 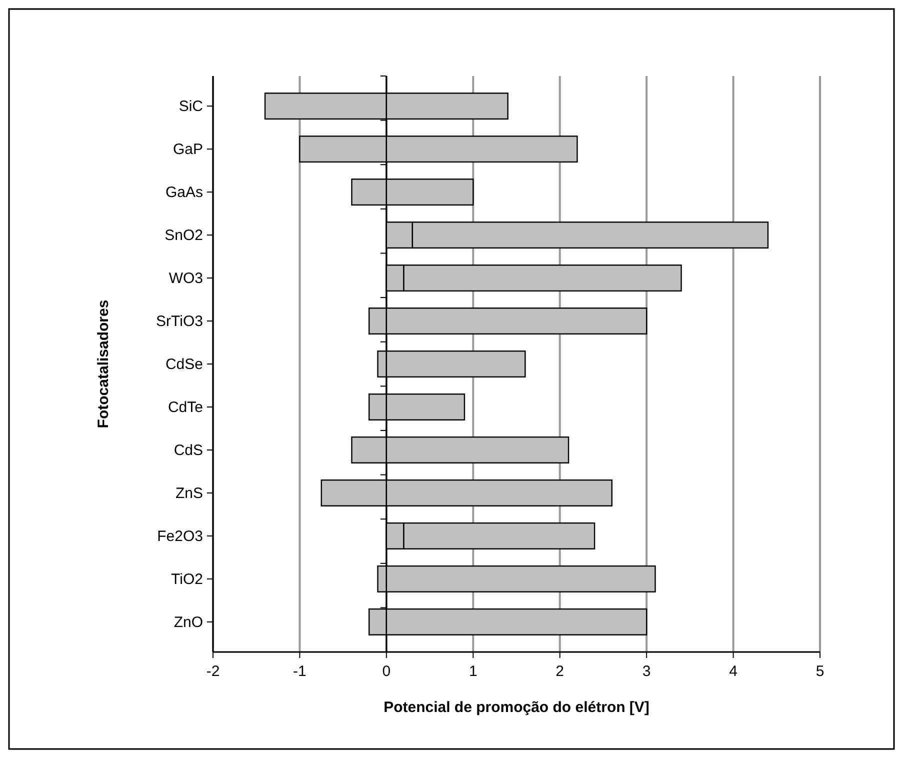 What do you see at coordinates (473, 671) in the screenshot?
I see `x-tick-label: 1` at bounding box center [473, 671].